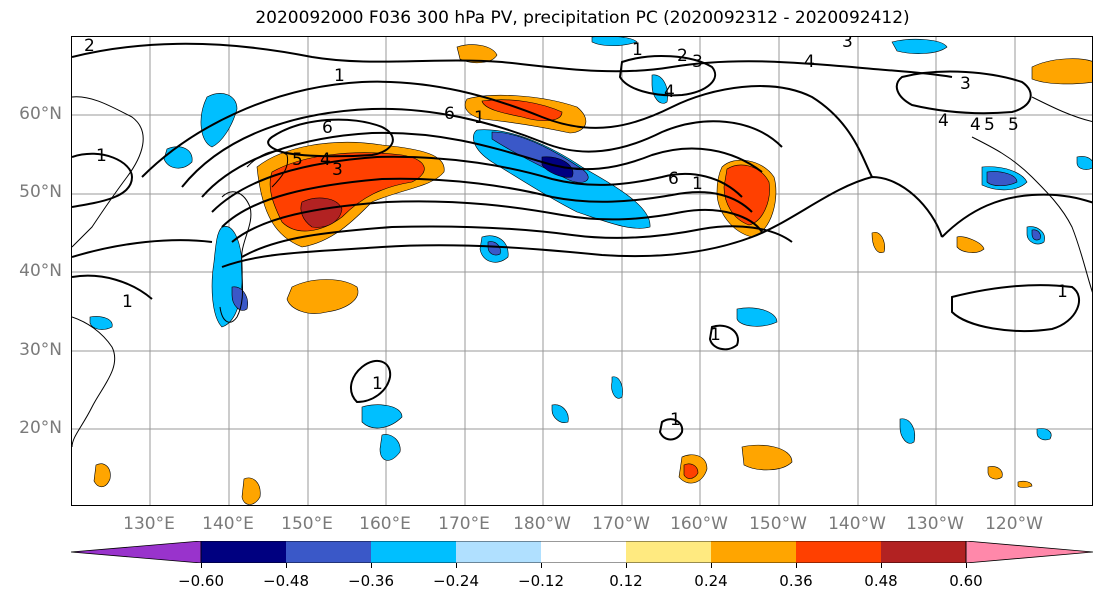  What do you see at coordinates (881, 581) in the screenshot?
I see `cbar-tick-label: 0.48` at bounding box center [881, 581].